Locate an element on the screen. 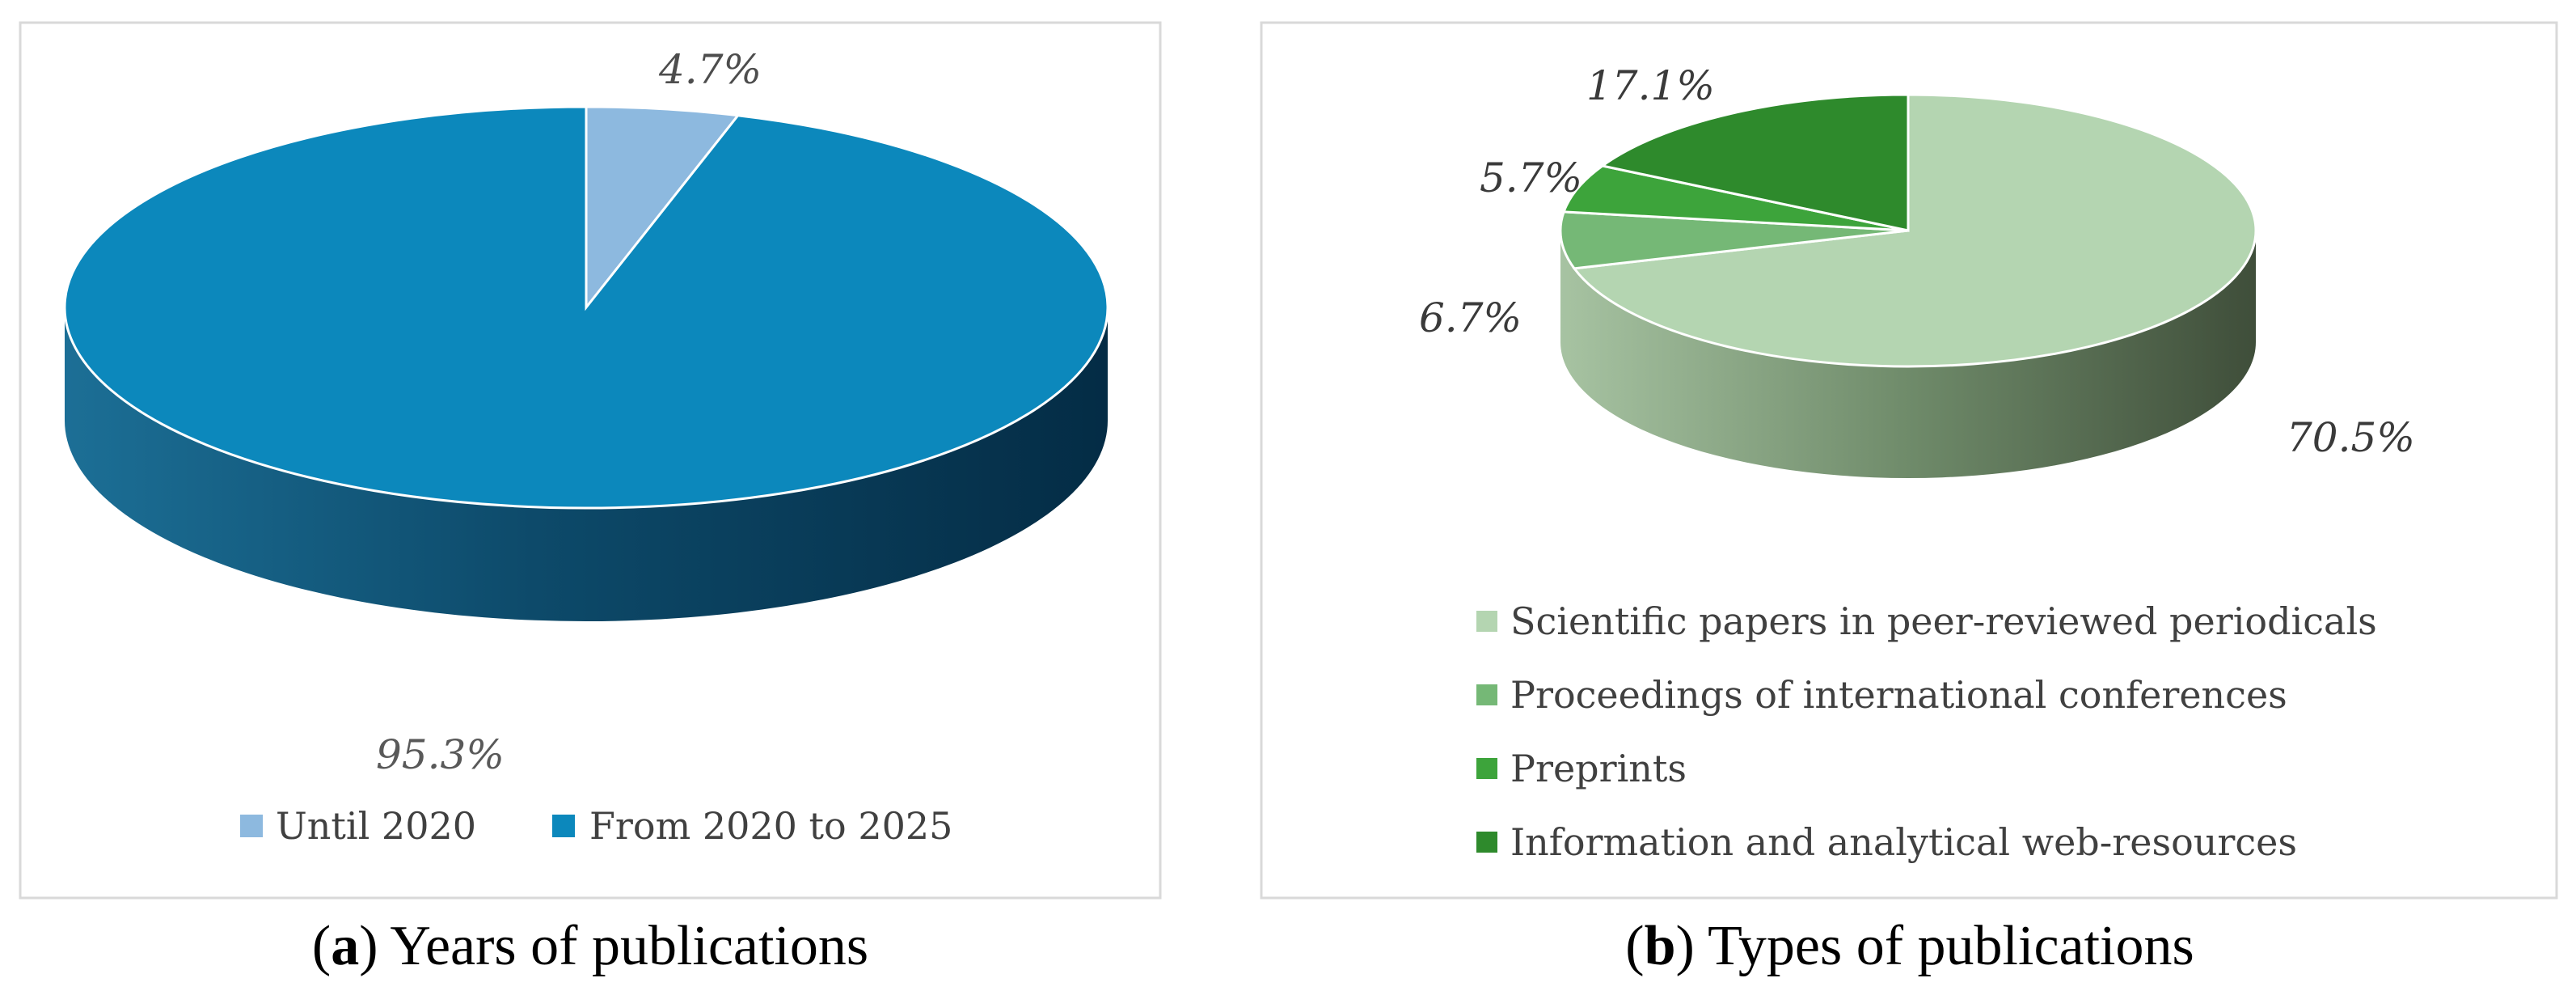 The image size is (2576, 995). pie-a-slice-until-2020 is located at coordinates (663, 208).